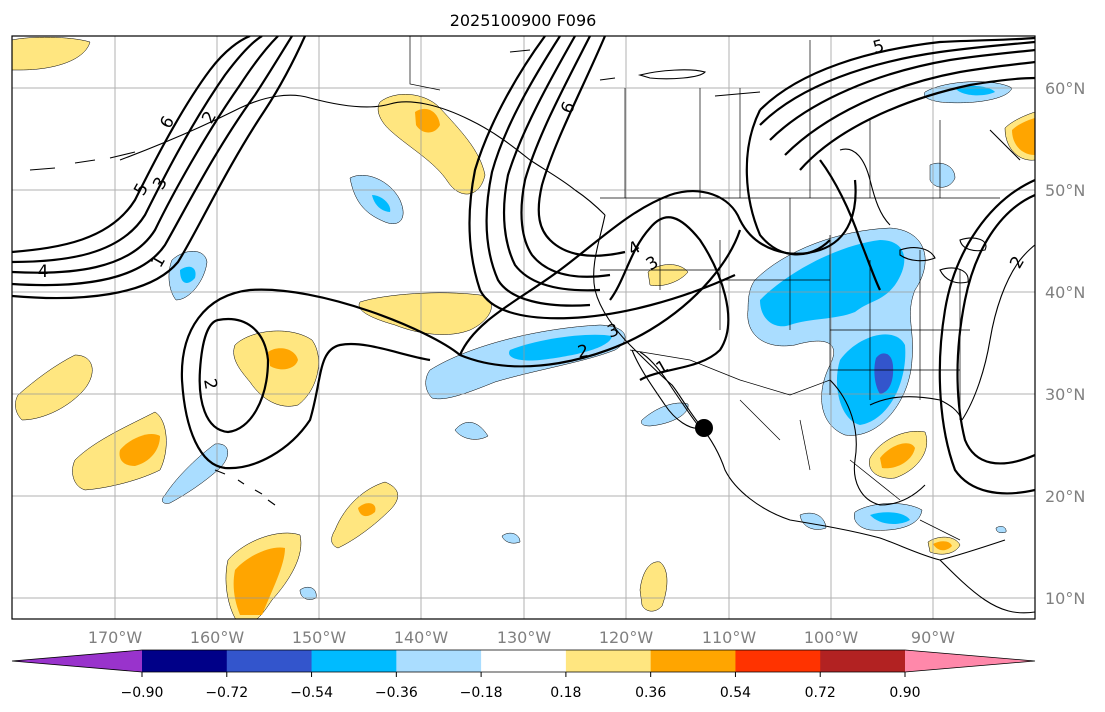 This screenshot has width=1105, height=712. I want to click on contour-label: 4, so click(43, 272).